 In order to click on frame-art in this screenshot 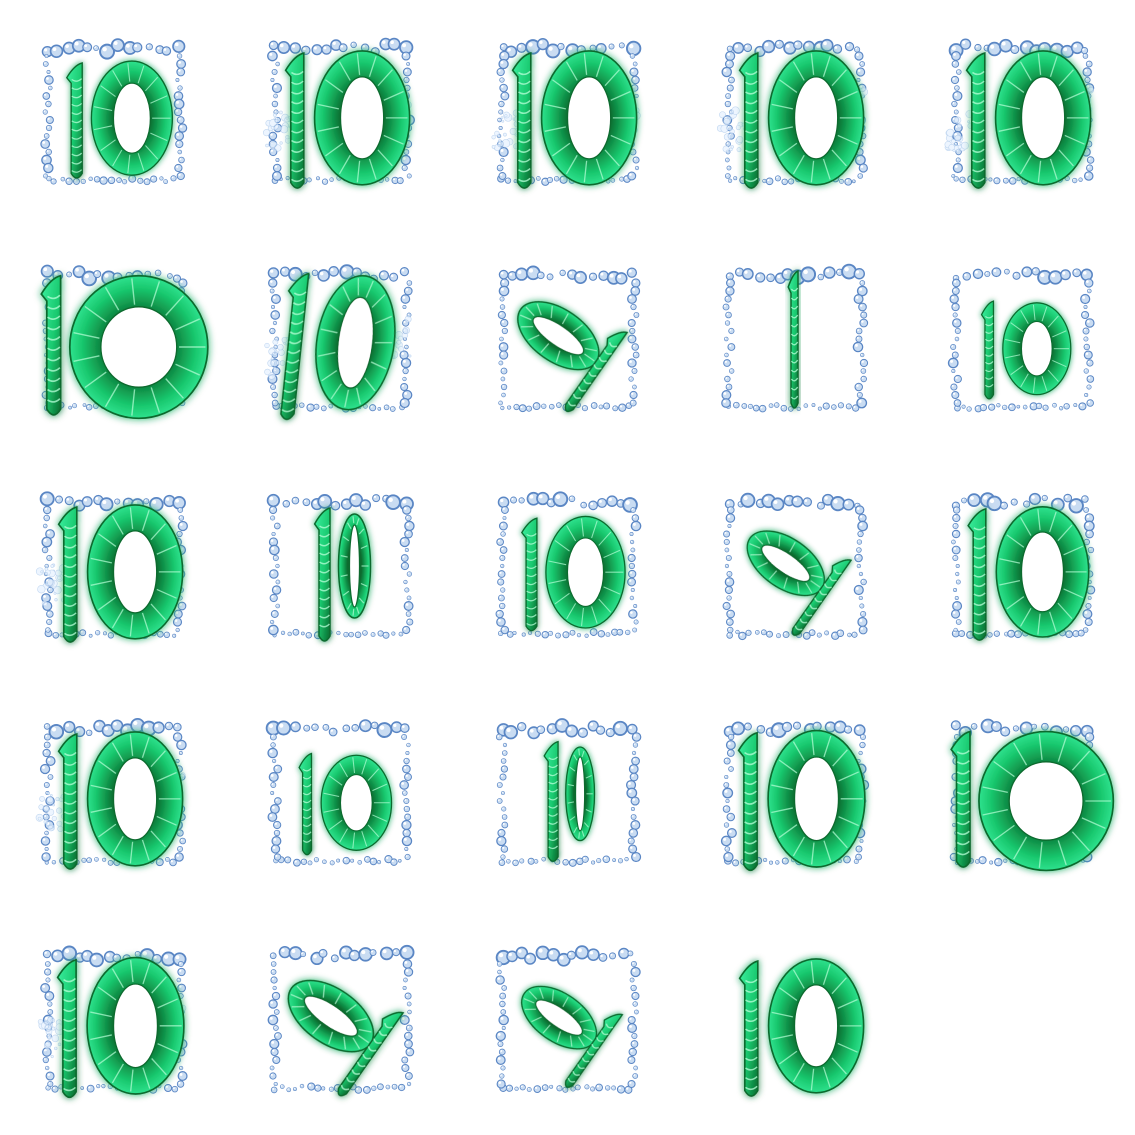, I will do `click(566, 113)`.